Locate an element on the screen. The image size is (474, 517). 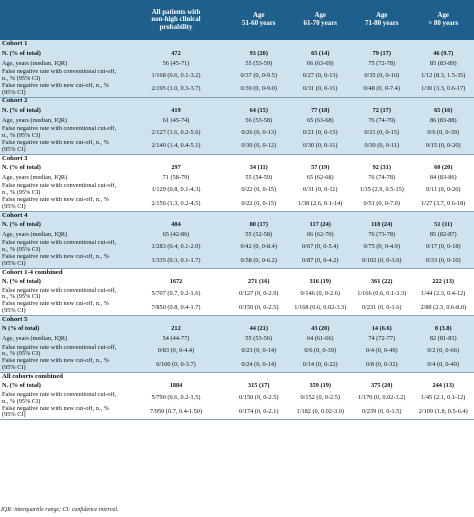
cohort-name: Cohort 5 is located at coordinates (237, 320).